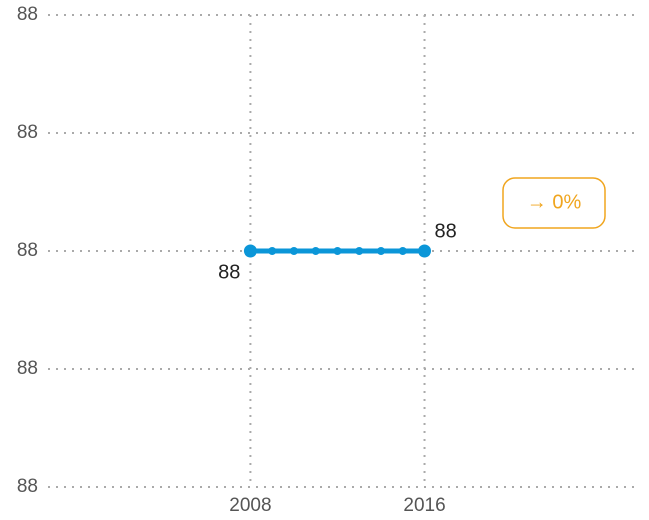 The height and width of the screenshot is (520, 649). What do you see at coordinates (424, 505) in the screenshot?
I see `x-tick-label: 2016` at bounding box center [424, 505].